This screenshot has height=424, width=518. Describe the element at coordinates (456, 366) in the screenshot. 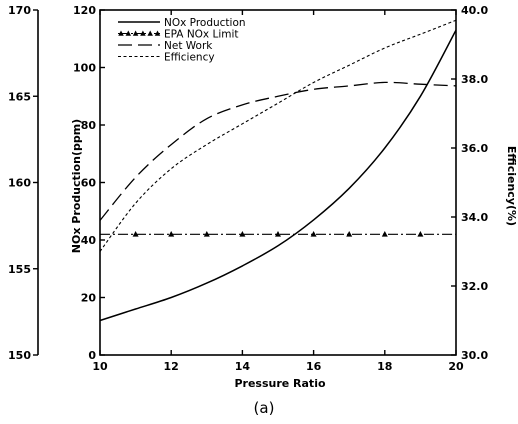

I see `x-tick-label: 20` at that location.